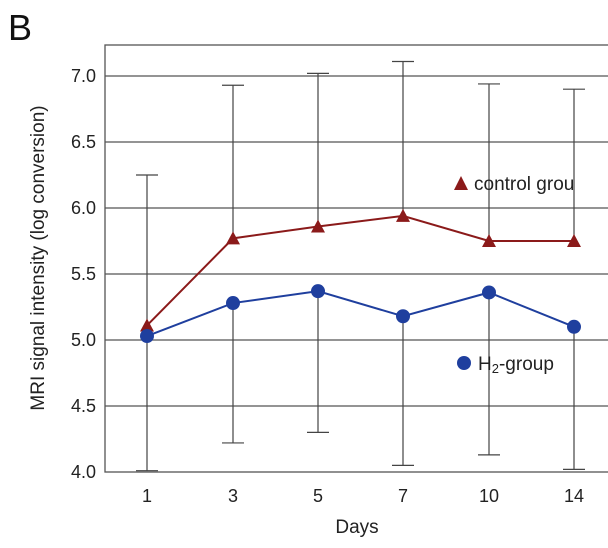 The image size is (608, 548). I want to click on x-tick-label: 14, so click(574, 496).